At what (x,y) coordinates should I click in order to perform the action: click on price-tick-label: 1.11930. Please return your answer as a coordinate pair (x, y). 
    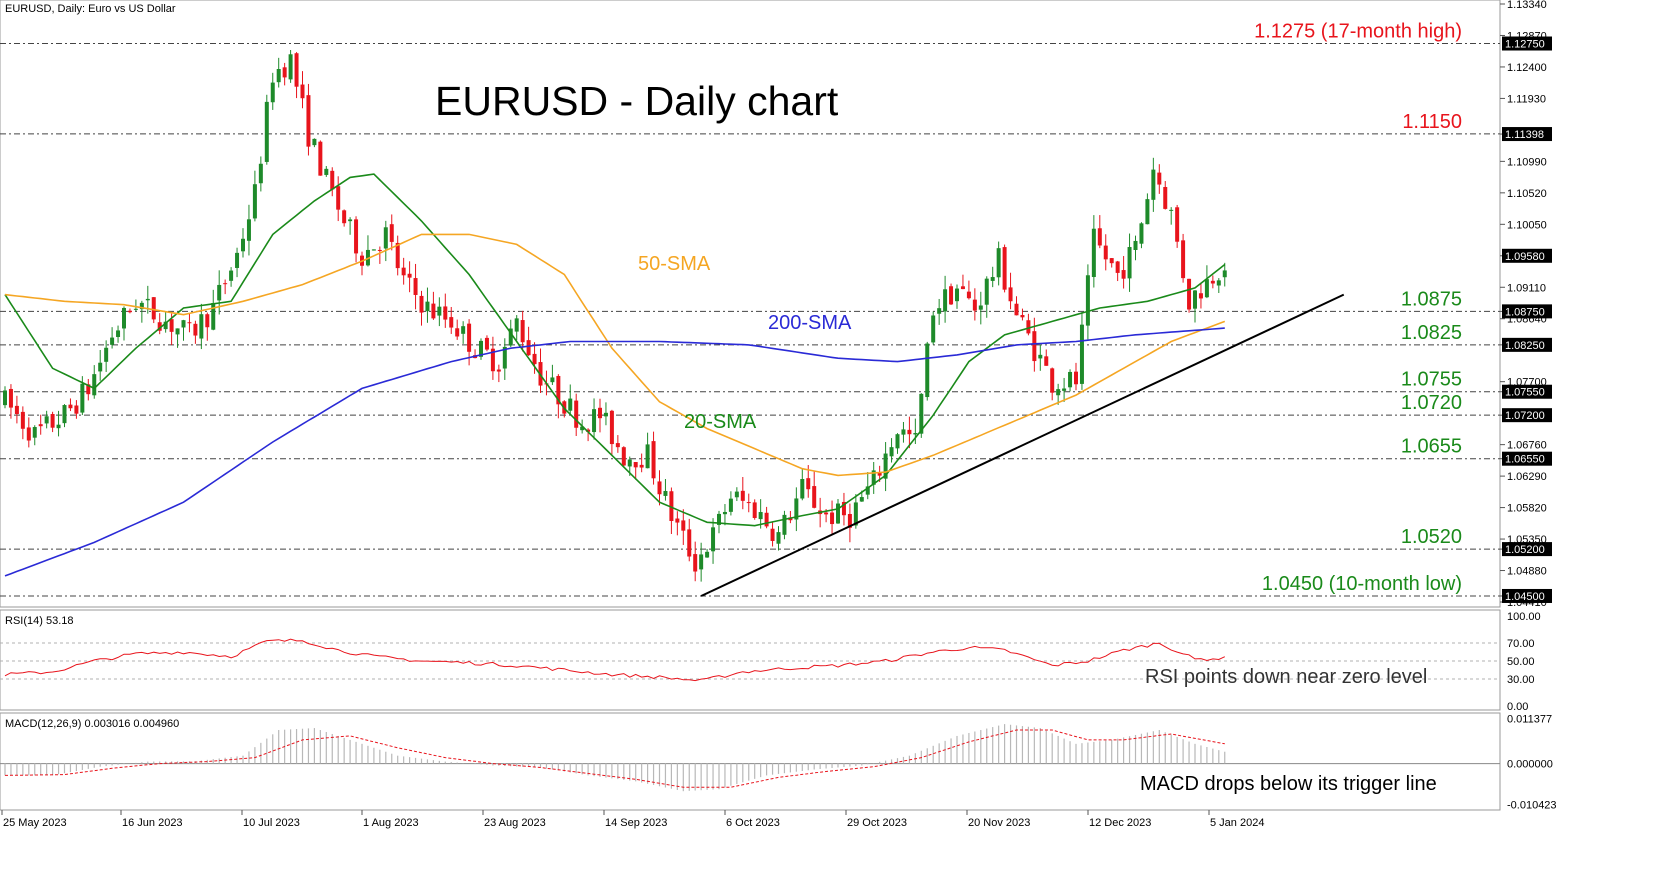
    Looking at the image, I should click on (1526, 99).